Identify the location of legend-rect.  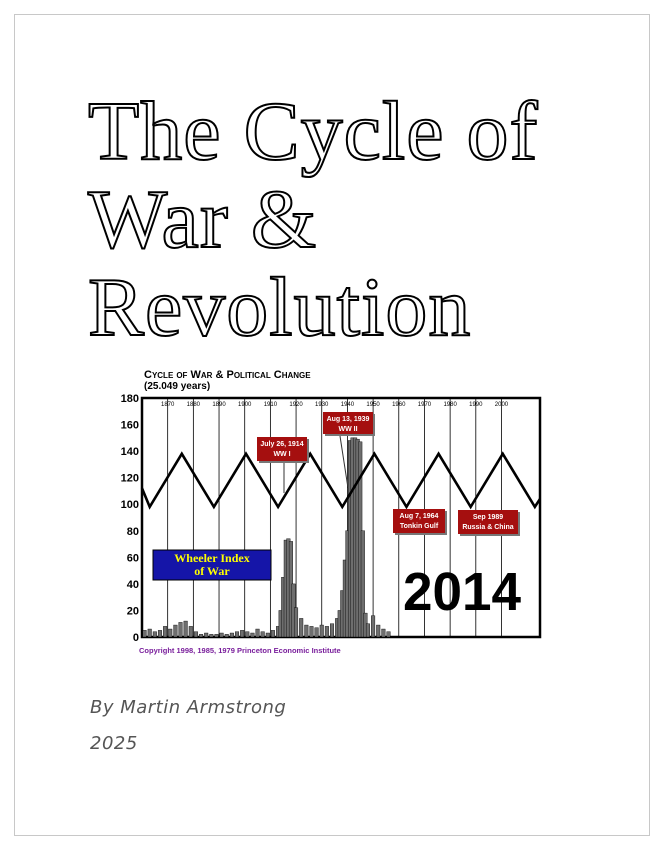
(212, 565).